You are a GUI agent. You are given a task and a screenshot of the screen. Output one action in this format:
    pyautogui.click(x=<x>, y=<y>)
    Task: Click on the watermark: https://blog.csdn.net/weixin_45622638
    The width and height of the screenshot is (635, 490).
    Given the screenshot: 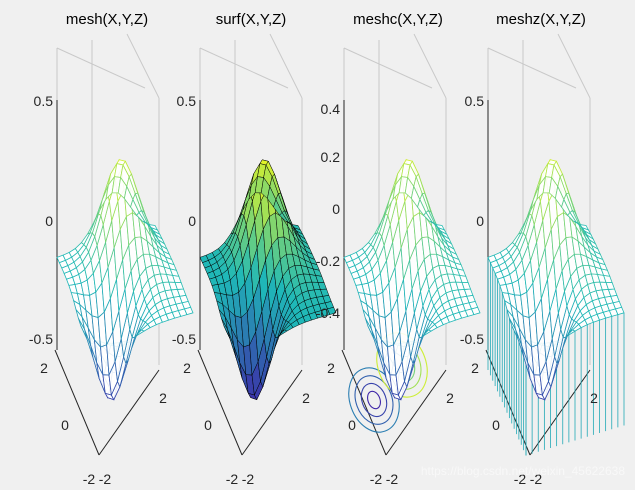 What is the action you would take?
    pyautogui.click(x=523, y=471)
    